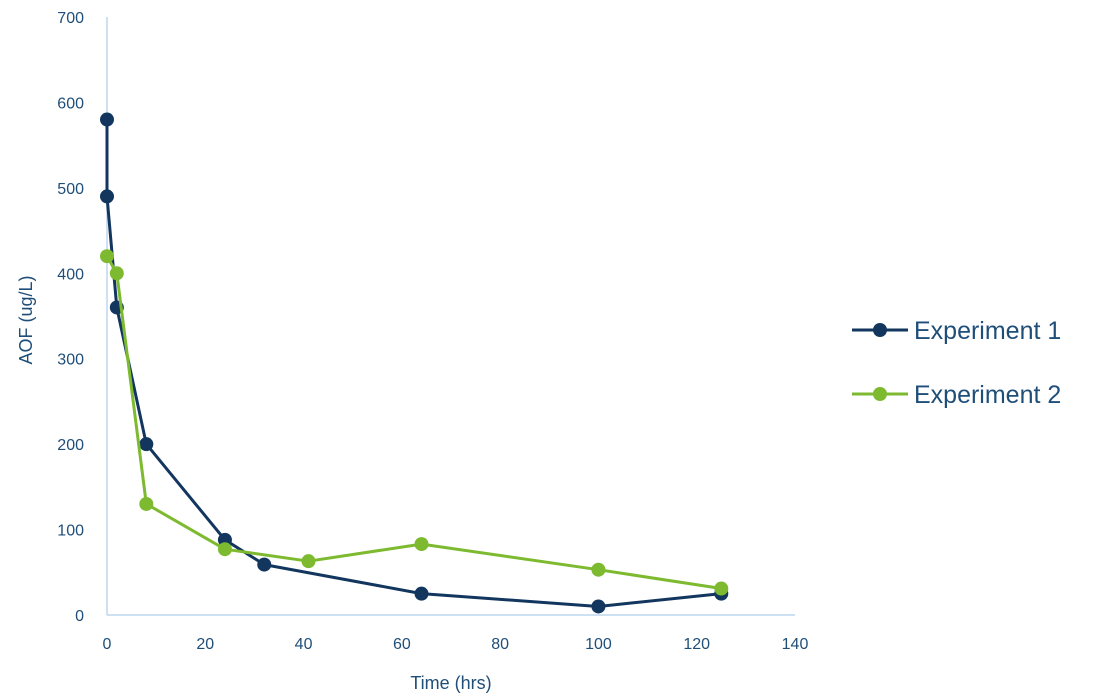 This screenshot has height=697, width=1117. What do you see at coordinates (987, 395) in the screenshot?
I see `legend-label: Experiment 2` at bounding box center [987, 395].